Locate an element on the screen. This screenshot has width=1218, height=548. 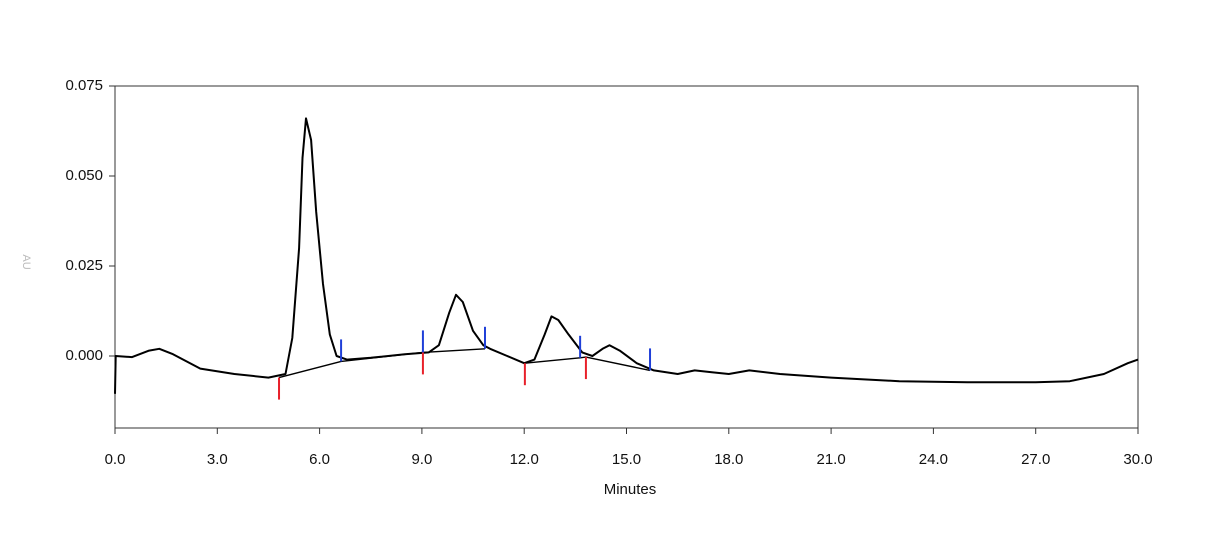
x-tick-label: 9.0 is located at coordinates (421, 459).